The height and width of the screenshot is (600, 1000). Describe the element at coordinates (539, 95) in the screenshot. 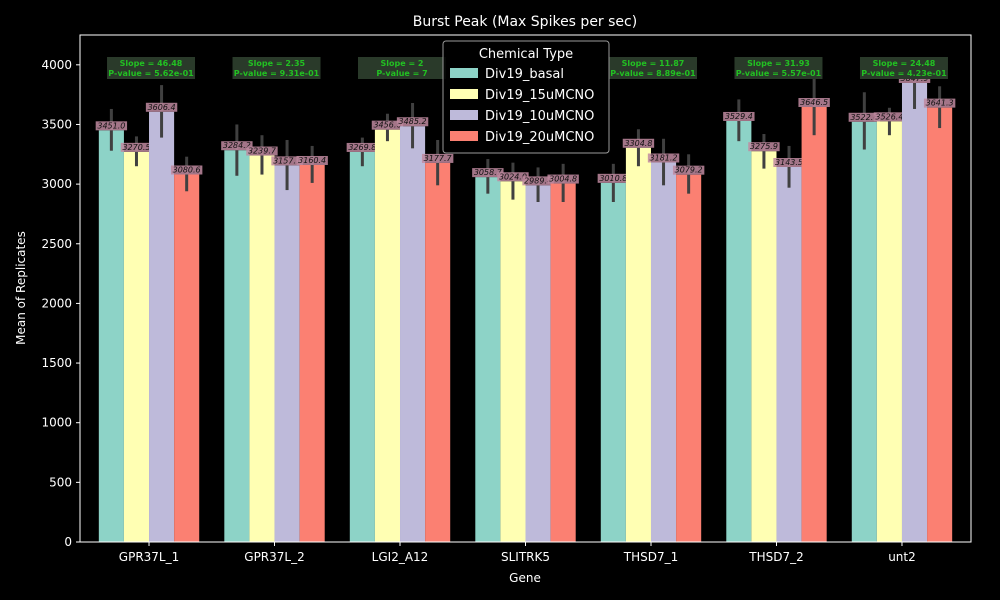

I see `legend-entry: Div19_15uMCNO` at that location.